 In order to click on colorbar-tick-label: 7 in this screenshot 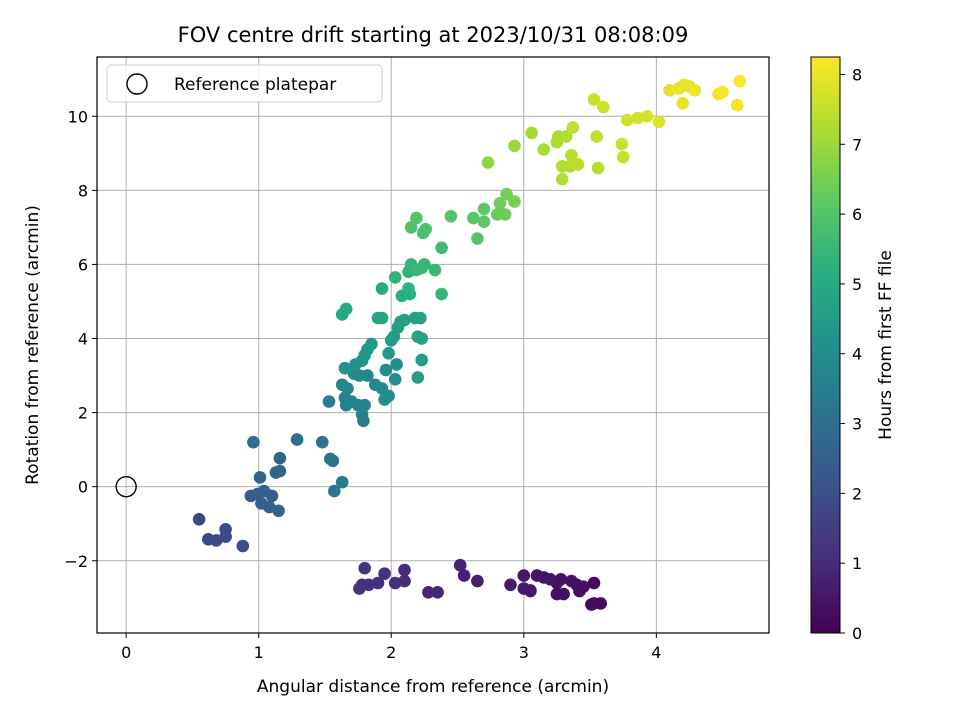, I will do `click(857, 144)`.